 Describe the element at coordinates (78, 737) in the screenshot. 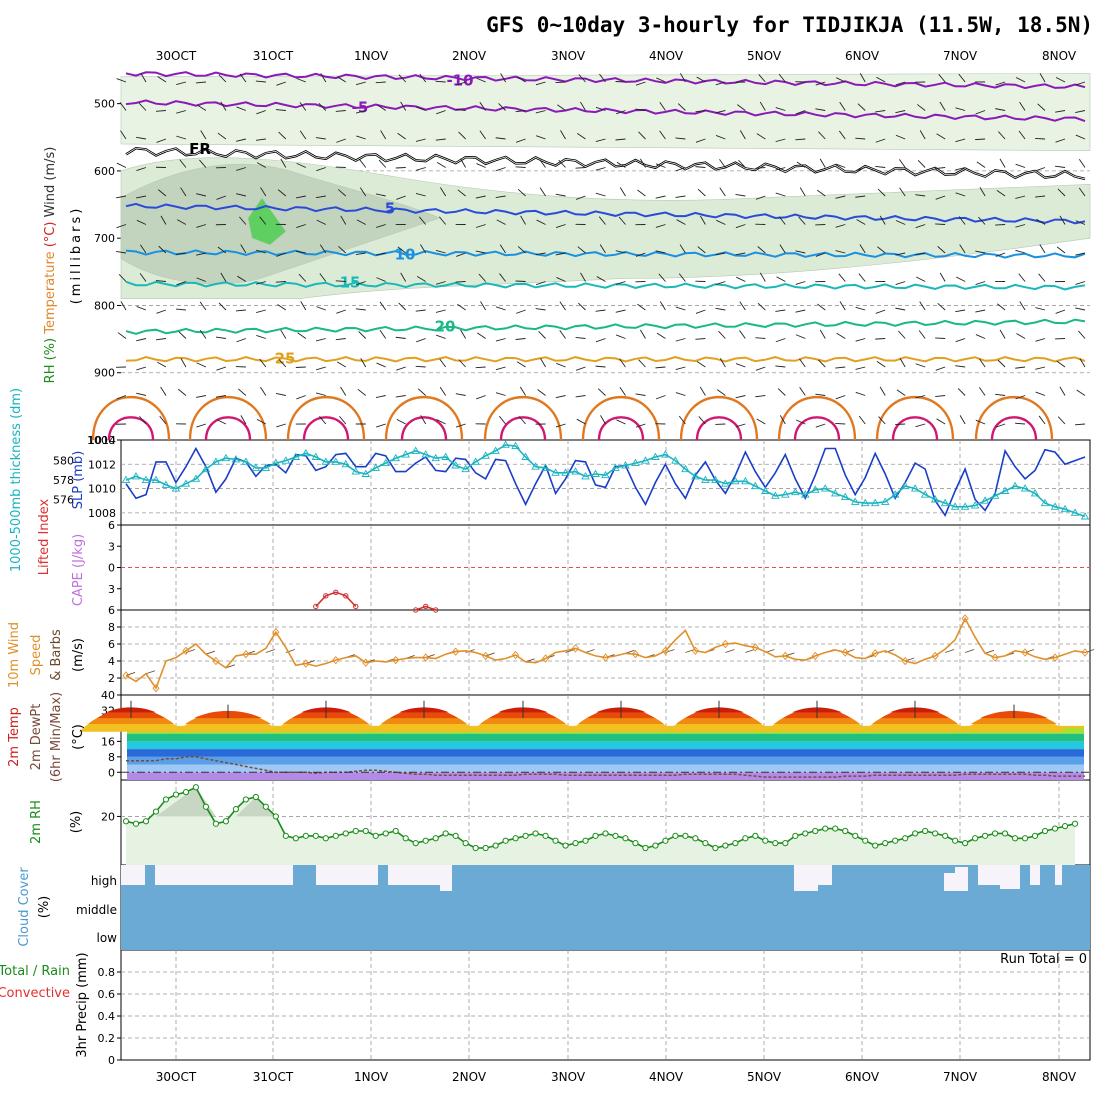

I see `temp-axis-label-units: (°C)` at that location.